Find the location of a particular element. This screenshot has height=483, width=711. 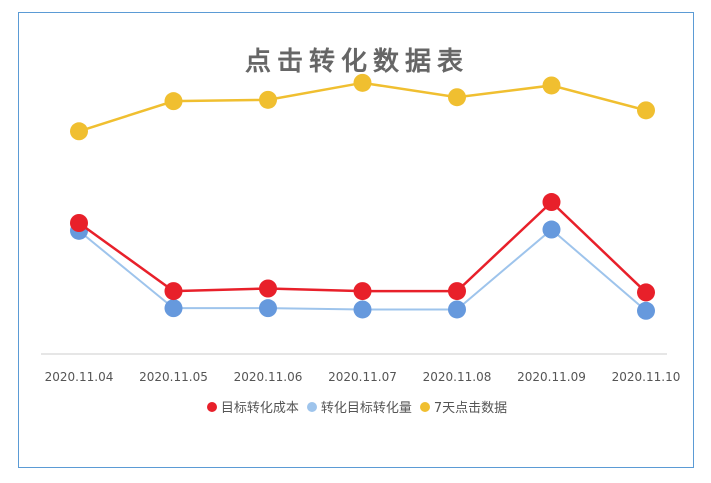

x-tick-label: 2020.11.07 is located at coordinates (362, 377).